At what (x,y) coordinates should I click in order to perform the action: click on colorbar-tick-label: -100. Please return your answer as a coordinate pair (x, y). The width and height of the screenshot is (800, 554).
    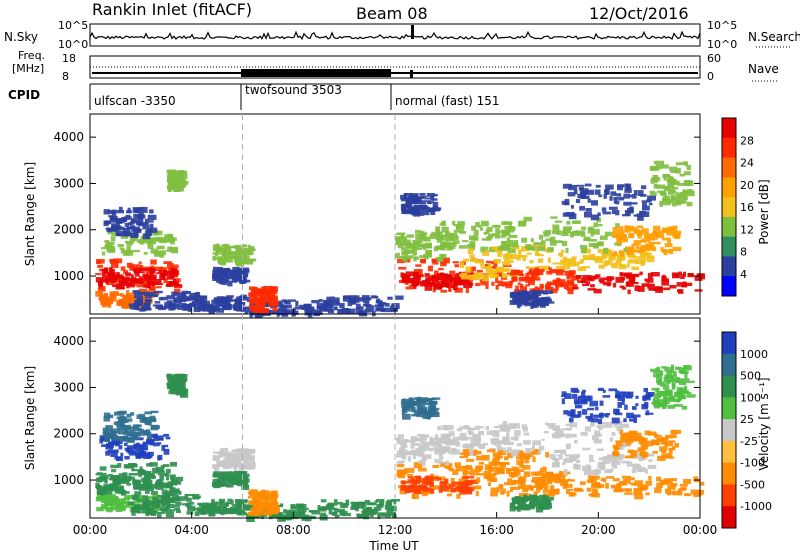
    Looking at the image, I should click on (752, 463).